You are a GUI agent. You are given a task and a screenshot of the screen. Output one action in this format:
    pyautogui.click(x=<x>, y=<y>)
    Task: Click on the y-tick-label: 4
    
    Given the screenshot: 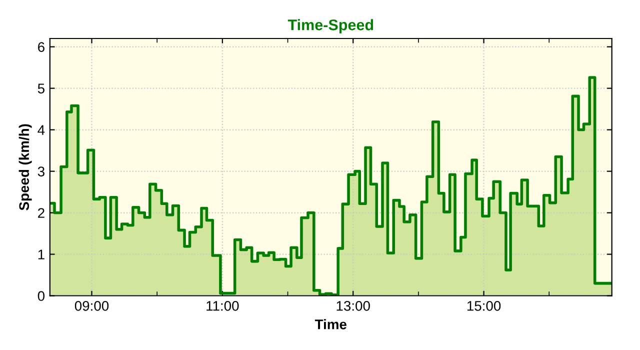 What is the action you would take?
    pyautogui.click(x=41, y=130)
    